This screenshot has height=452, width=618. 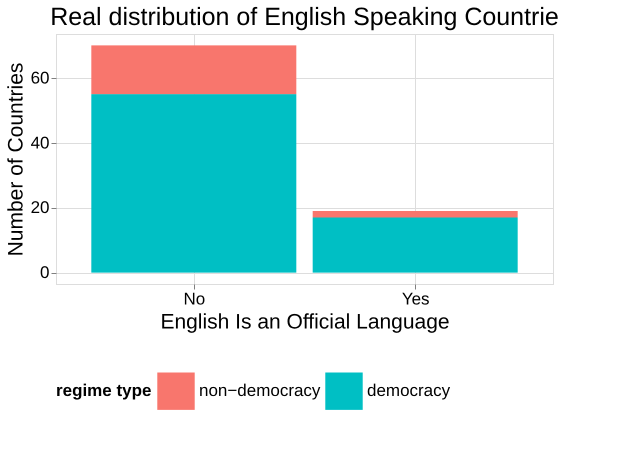 I want to click on y-tick-label: 20, so click(x=40, y=208).